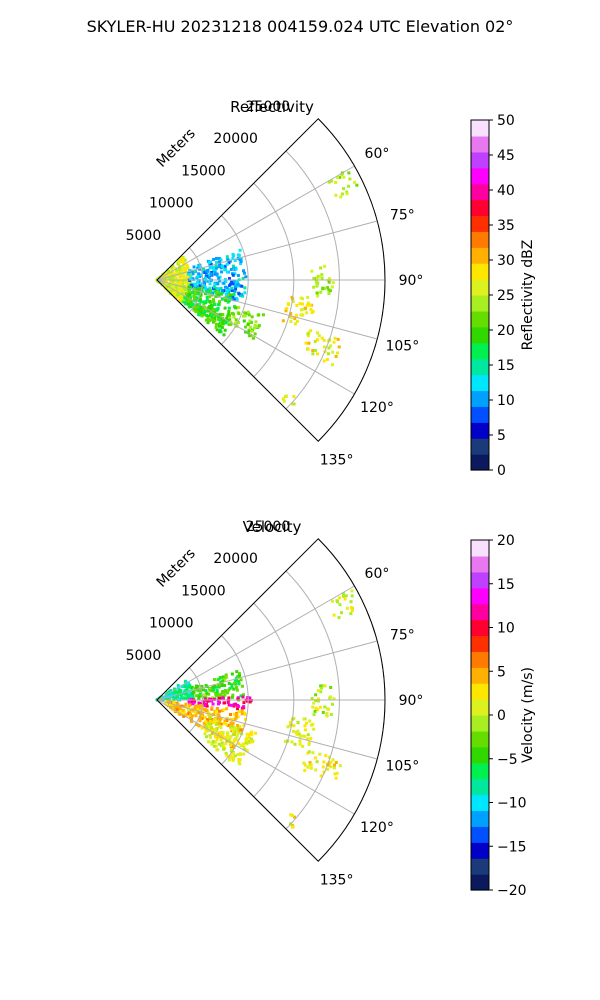 The height and width of the screenshot is (1000, 600). I want to click on colorbar-tick-label: 5, so click(501, 672).